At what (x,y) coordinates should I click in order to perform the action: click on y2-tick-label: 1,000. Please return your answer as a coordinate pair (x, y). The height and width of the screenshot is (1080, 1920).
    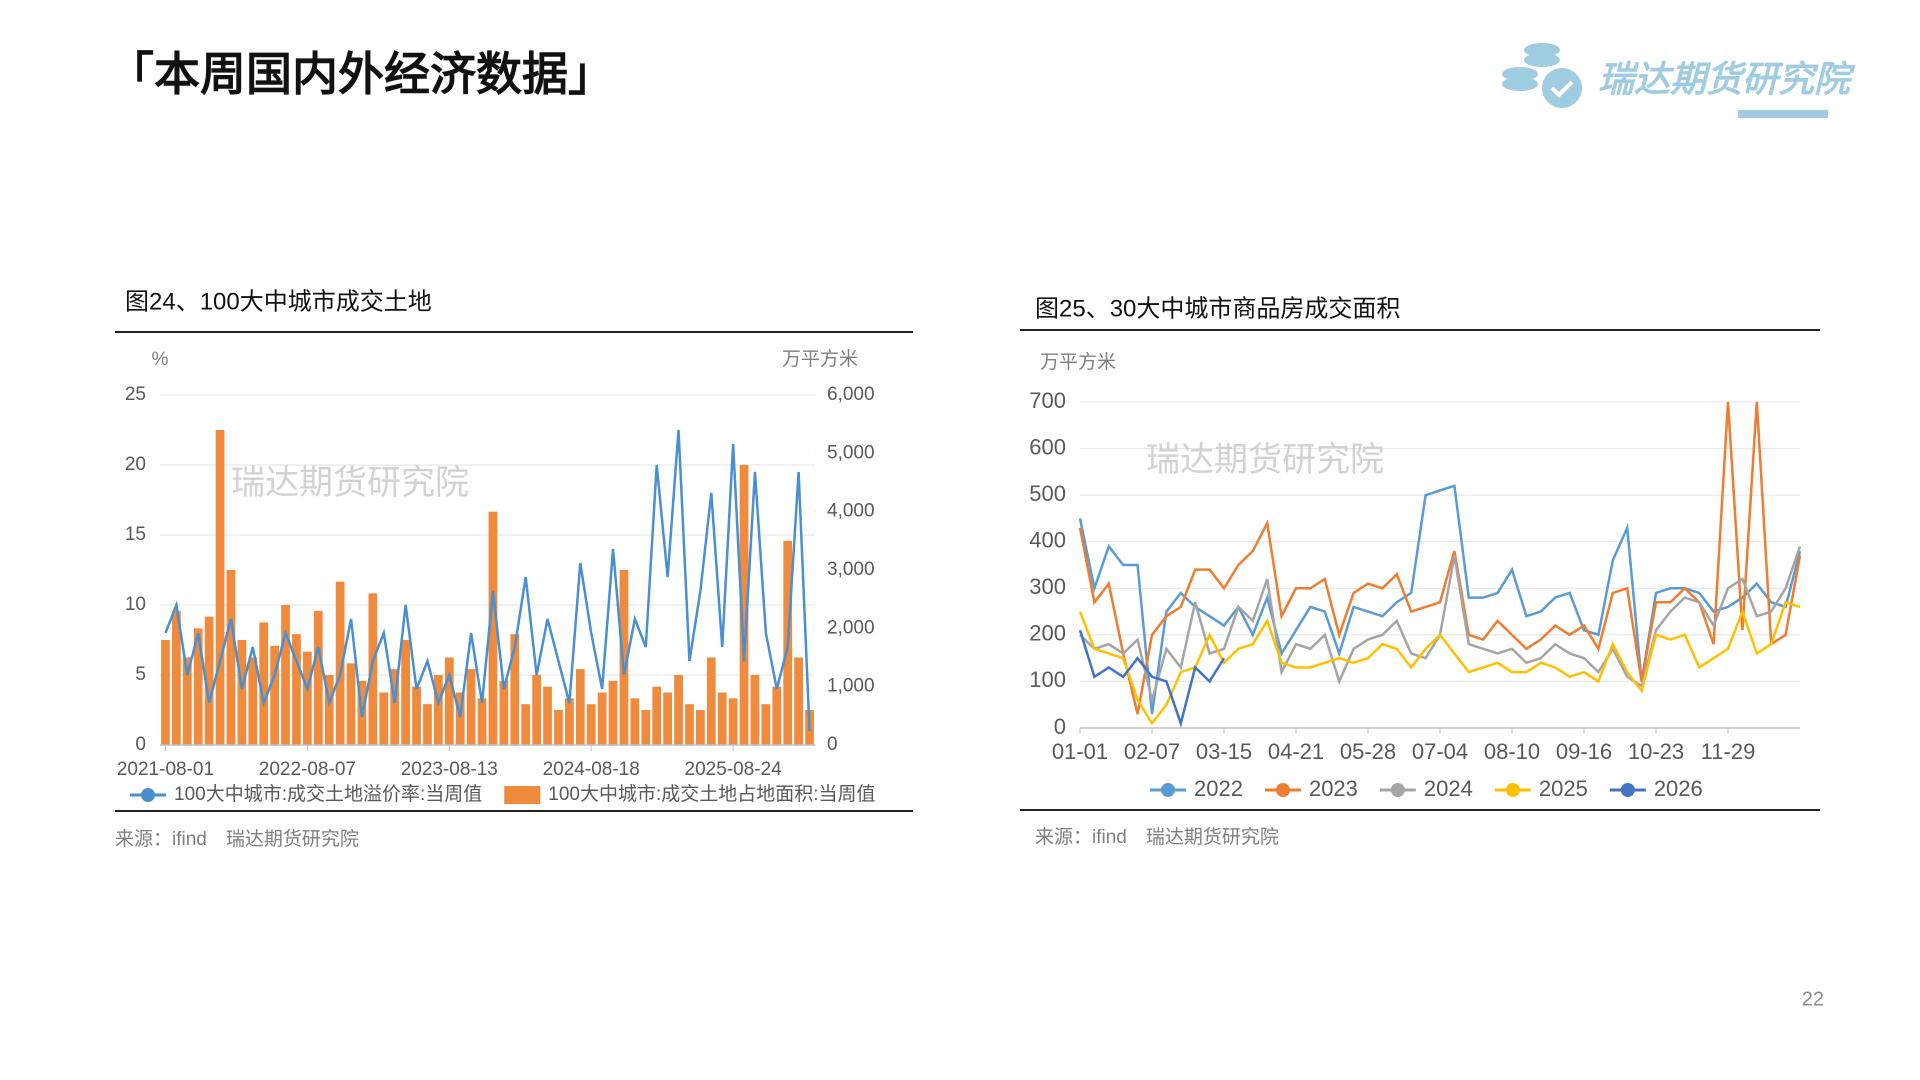
    Looking at the image, I should click on (851, 686).